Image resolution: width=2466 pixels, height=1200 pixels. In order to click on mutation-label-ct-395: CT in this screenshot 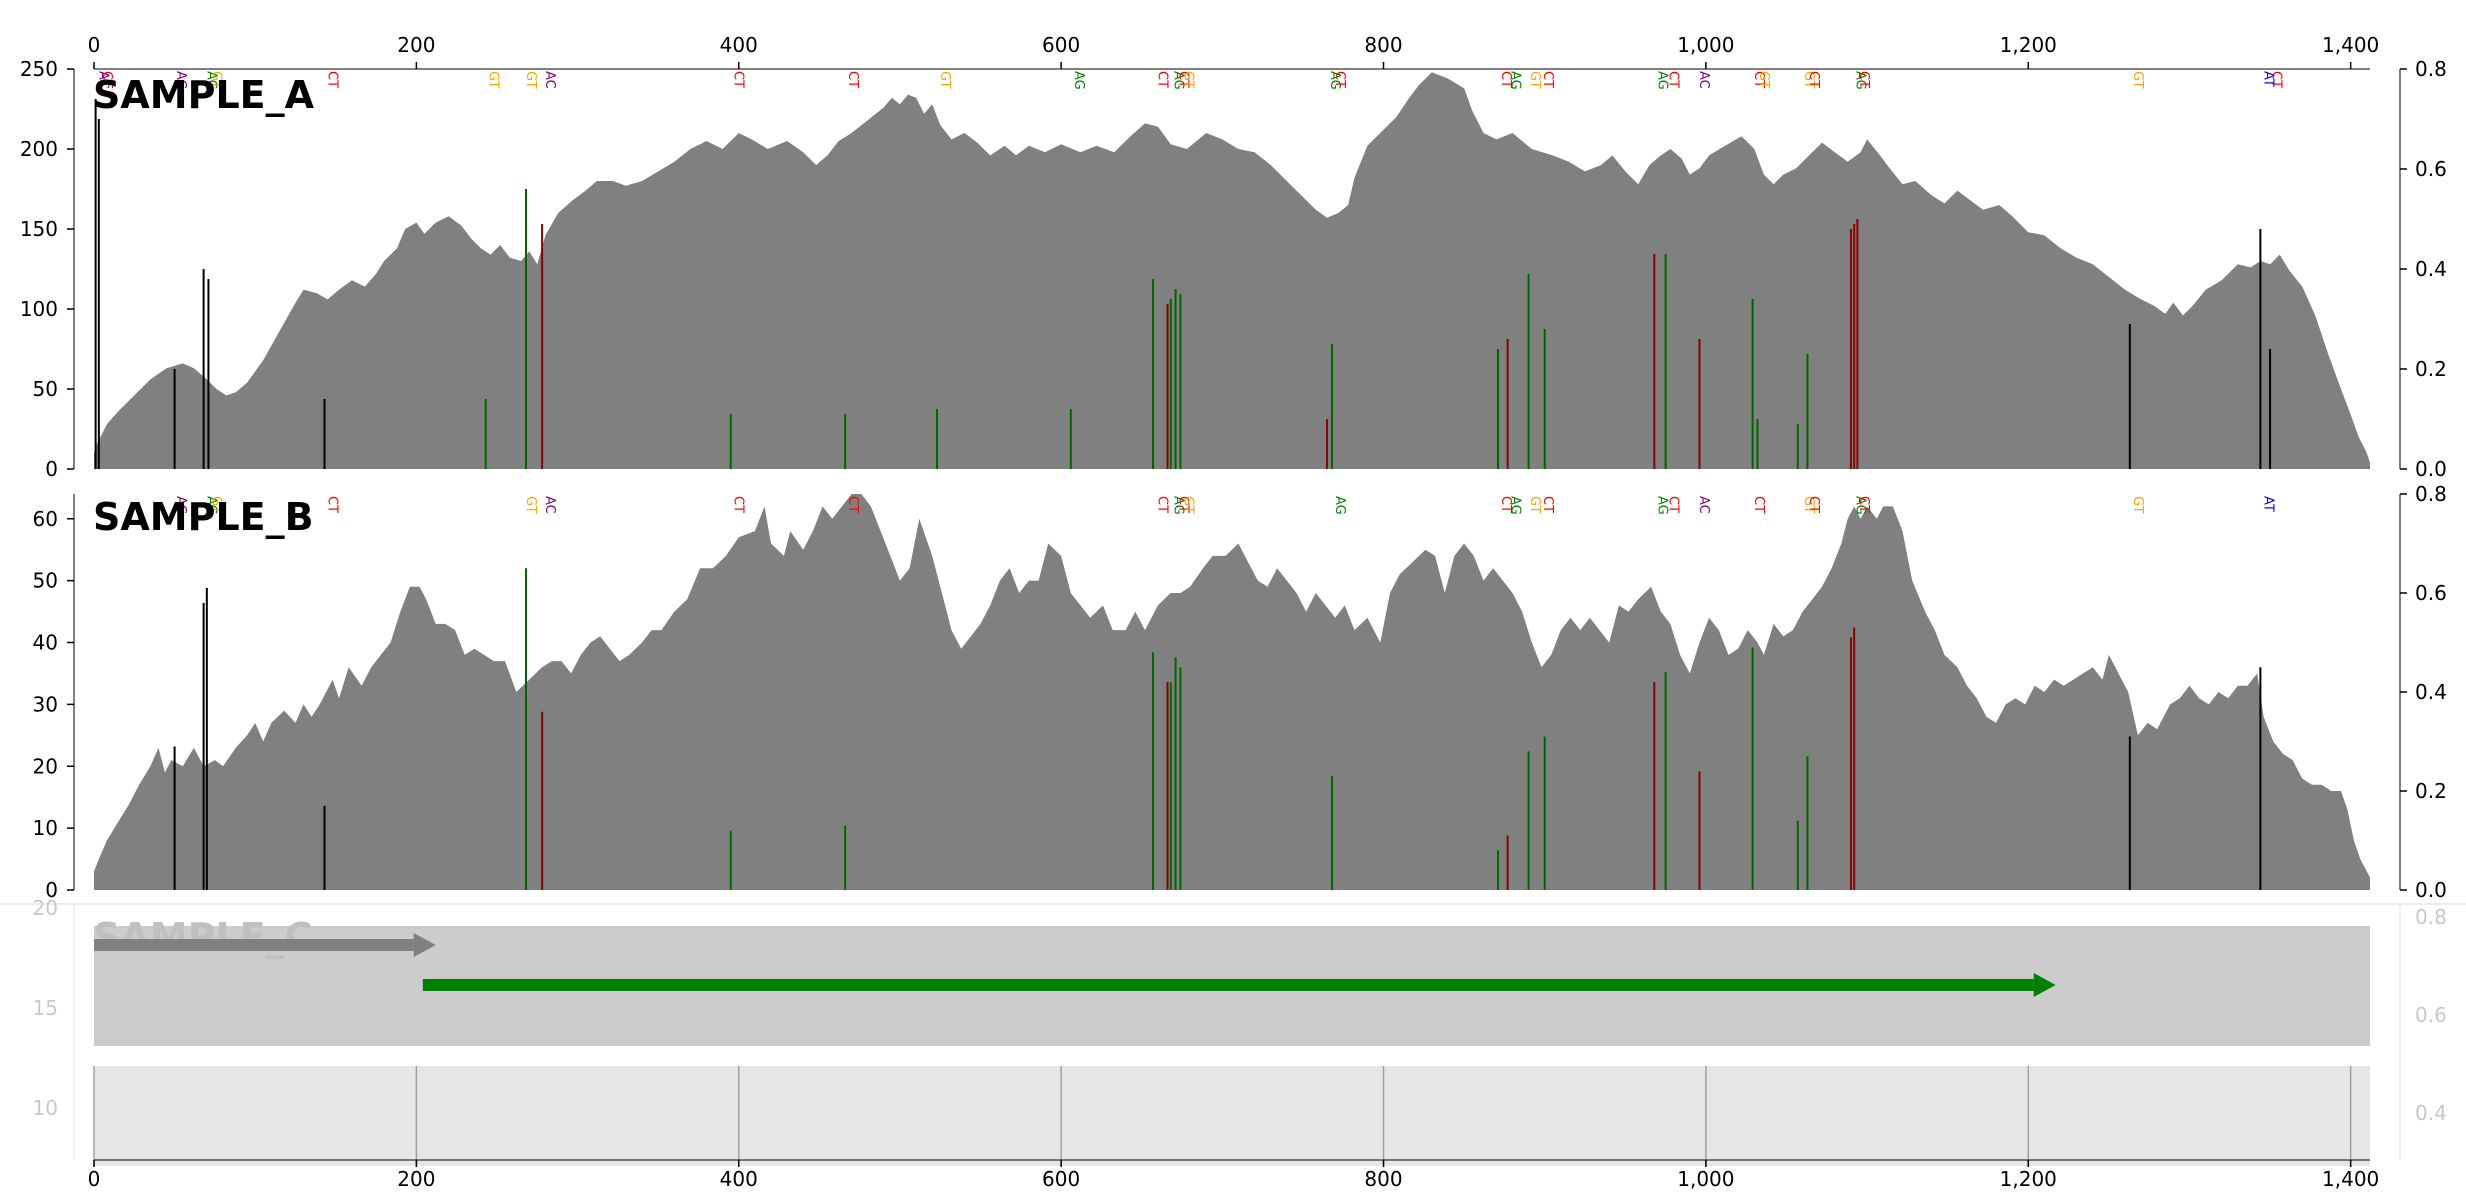, I will do `click(738, 504)`.